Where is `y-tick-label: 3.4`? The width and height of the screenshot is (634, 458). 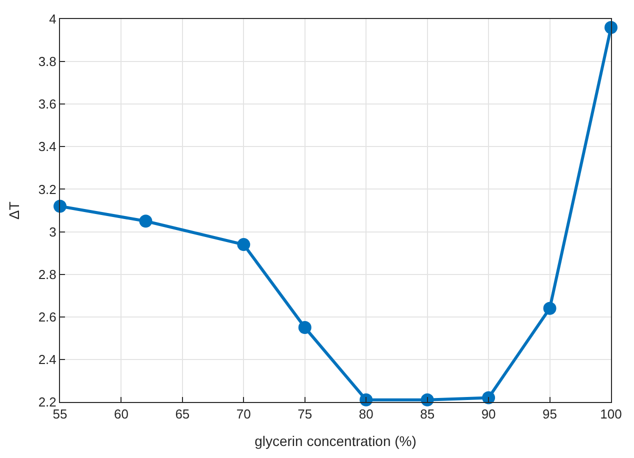 y-tick-label: 3.4 is located at coordinates (47, 146).